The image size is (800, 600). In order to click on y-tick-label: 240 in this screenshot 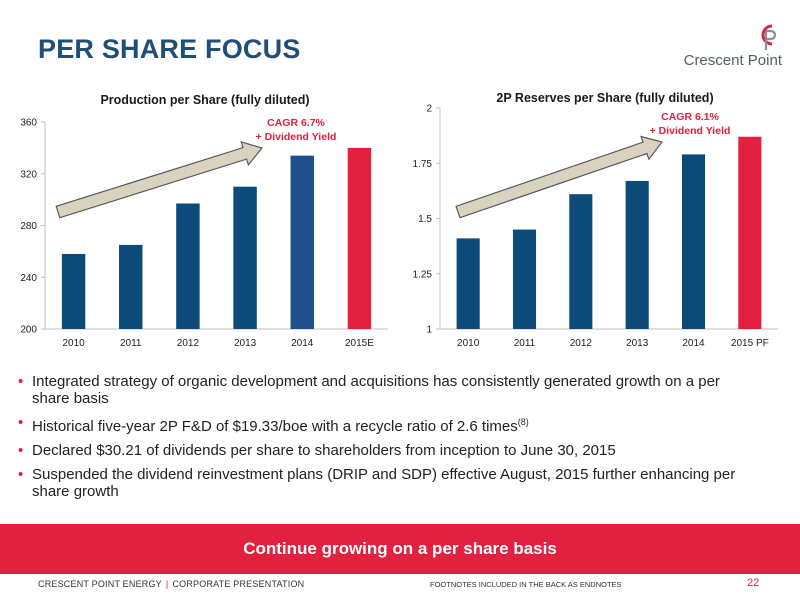, I will do `click(28, 278)`.